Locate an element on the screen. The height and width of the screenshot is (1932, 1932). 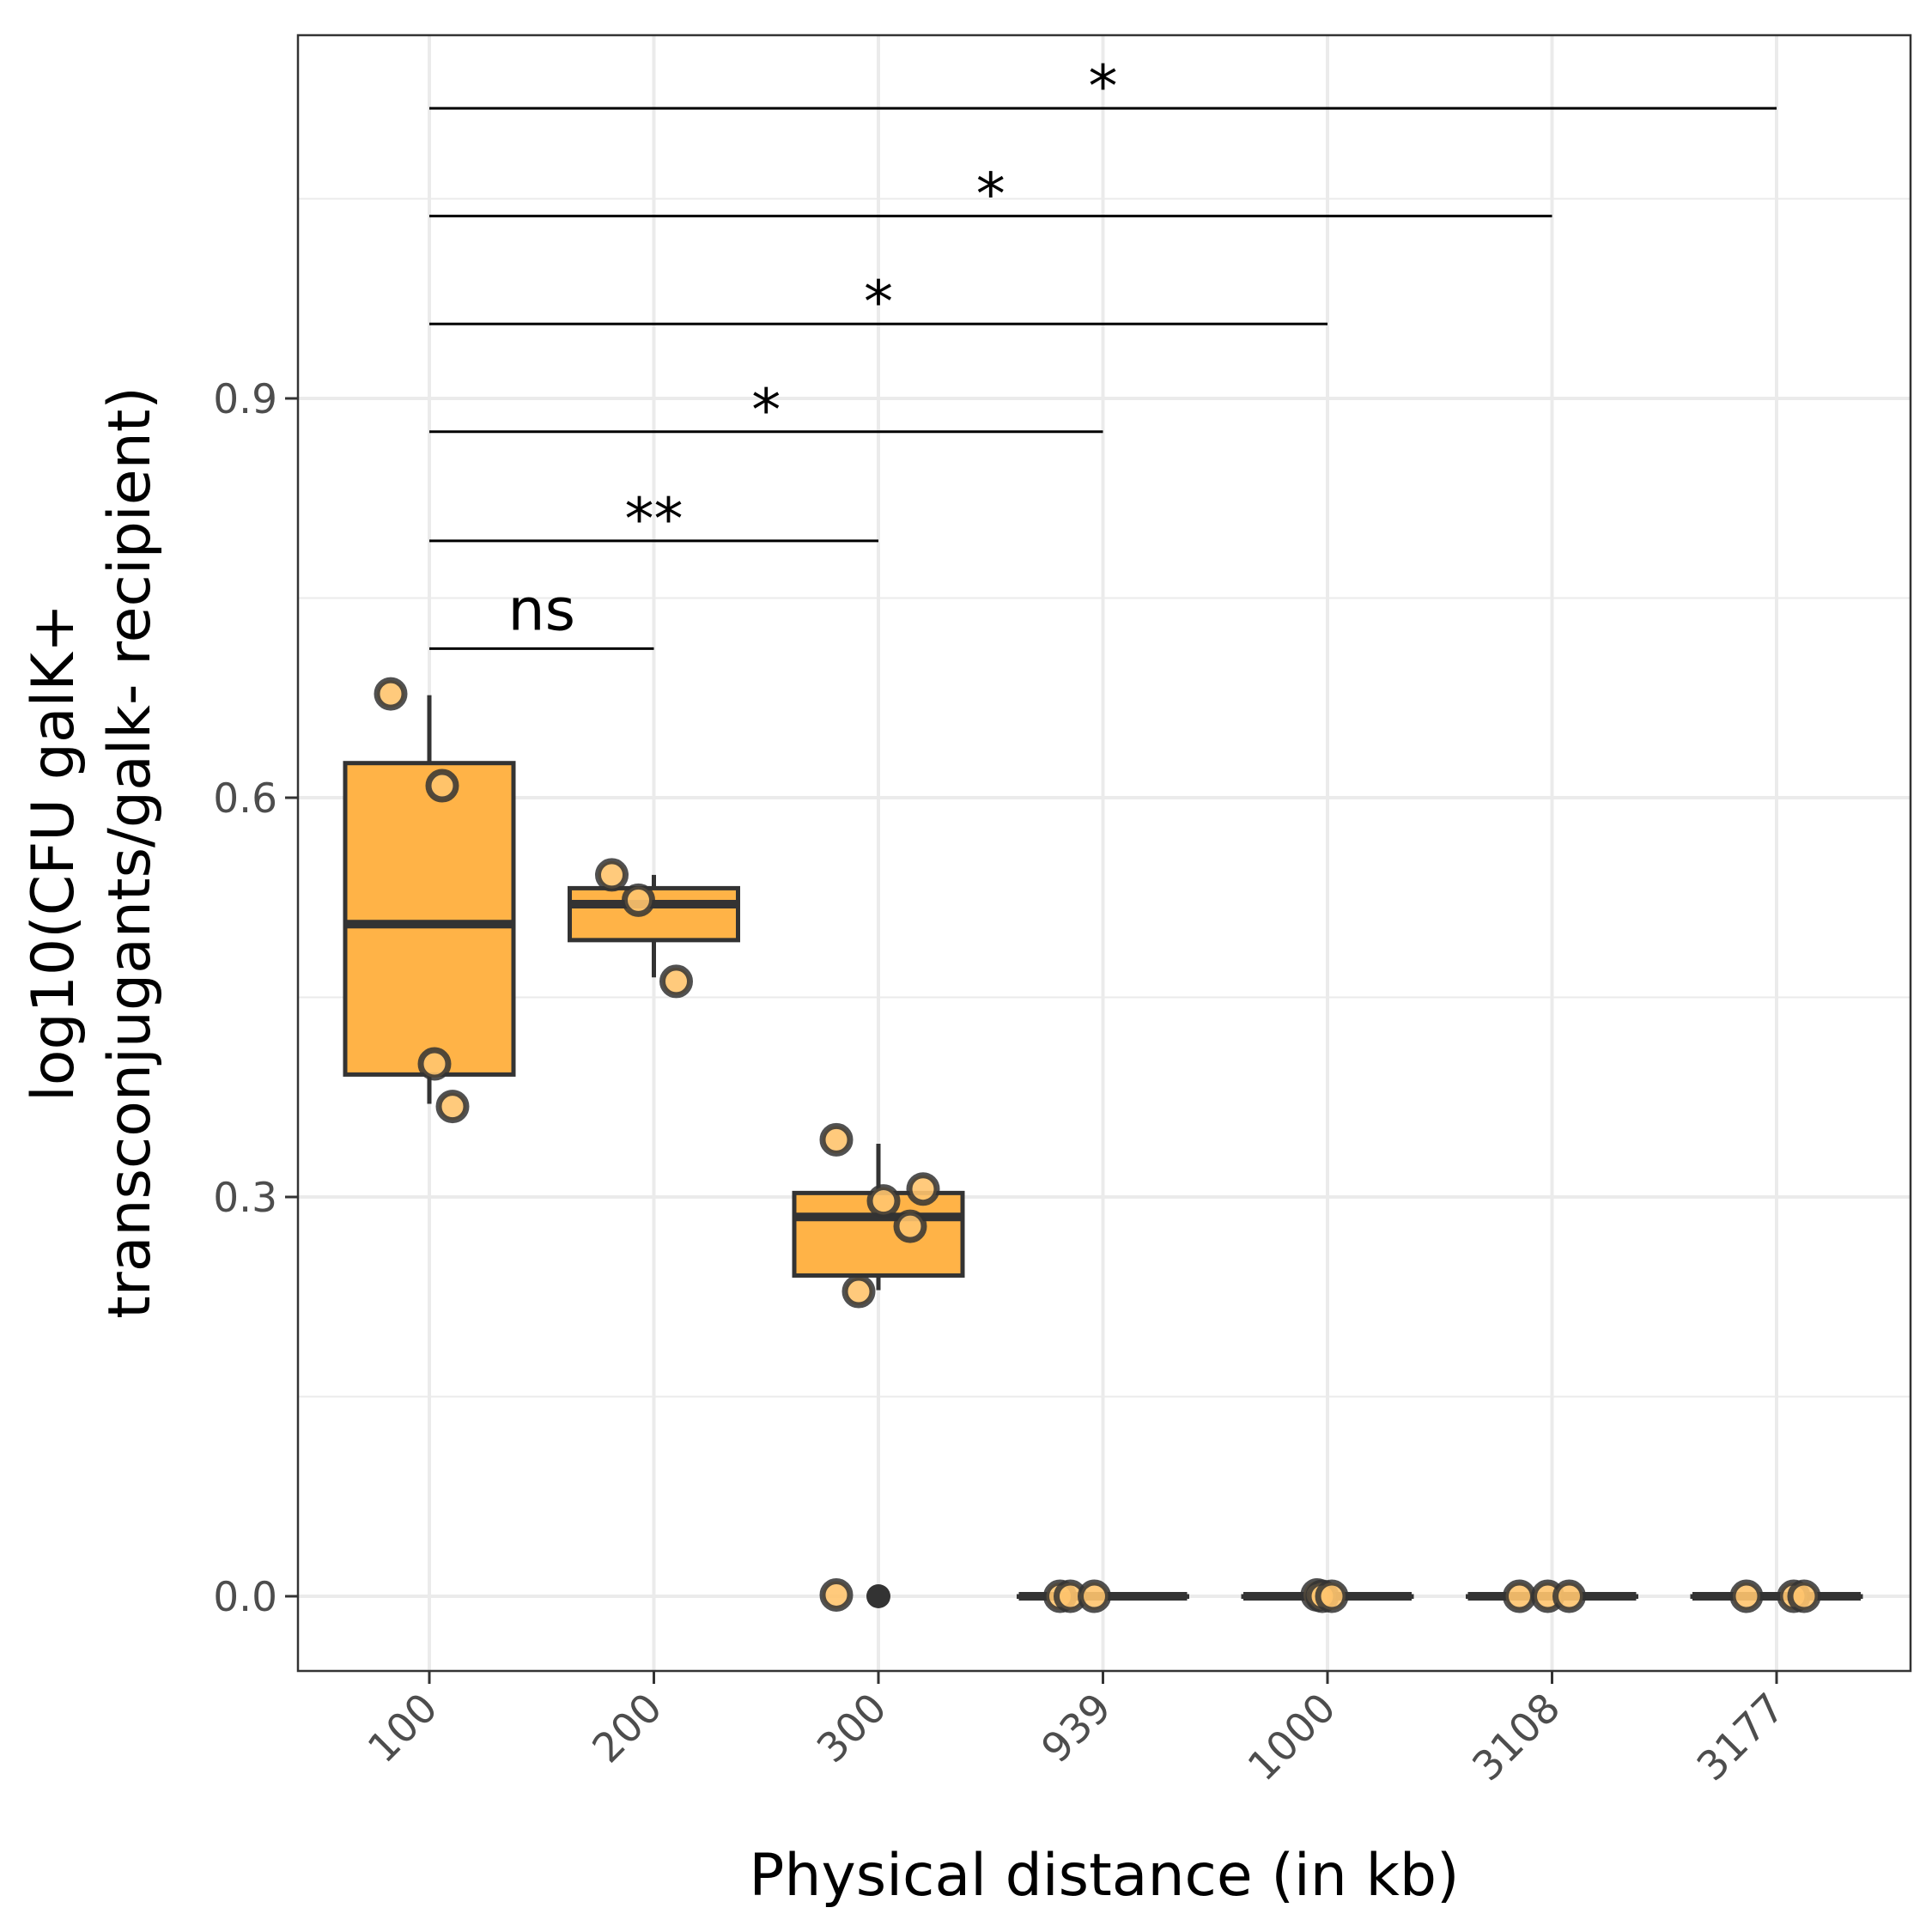
comparison-label: ns is located at coordinates (541, 610).